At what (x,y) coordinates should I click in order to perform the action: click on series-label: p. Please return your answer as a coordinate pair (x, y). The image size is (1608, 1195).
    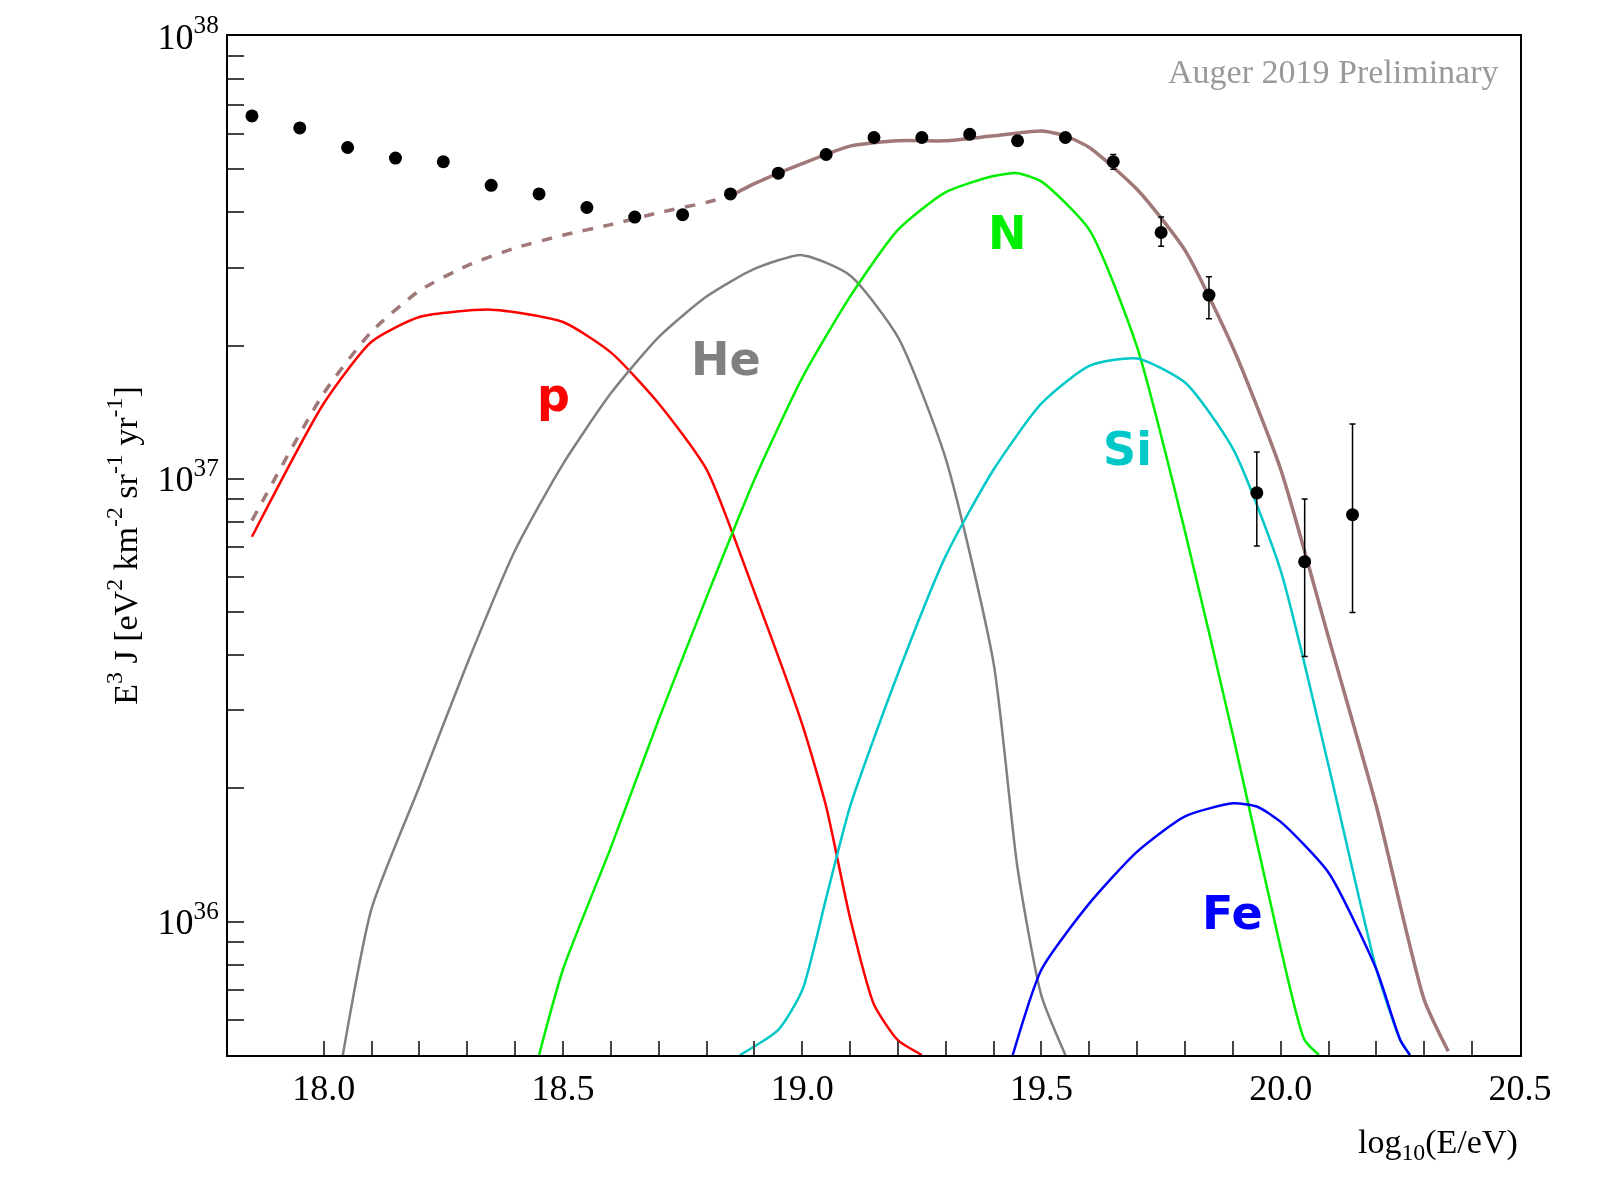
    Looking at the image, I should click on (553, 395).